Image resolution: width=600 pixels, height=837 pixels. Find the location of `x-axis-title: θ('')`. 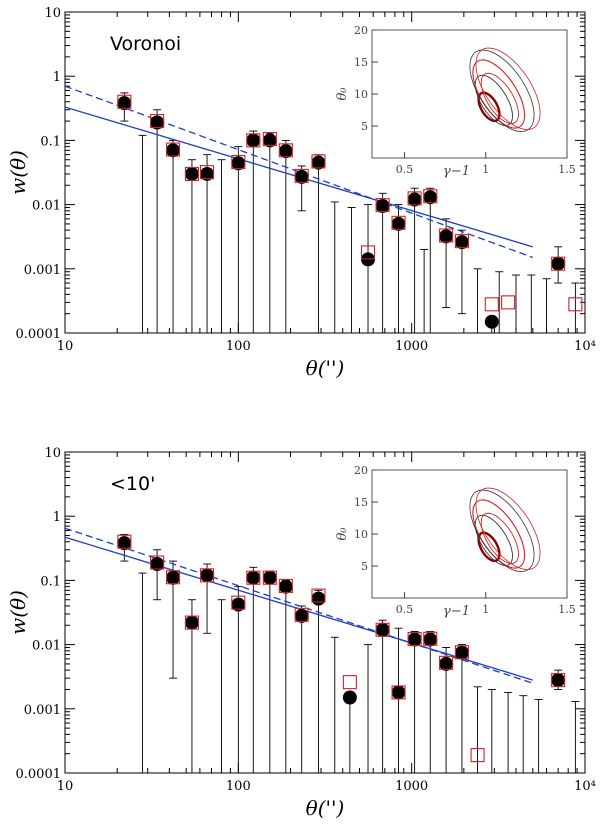

x-axis-title: θ('') is located at coordinates (325, 808).